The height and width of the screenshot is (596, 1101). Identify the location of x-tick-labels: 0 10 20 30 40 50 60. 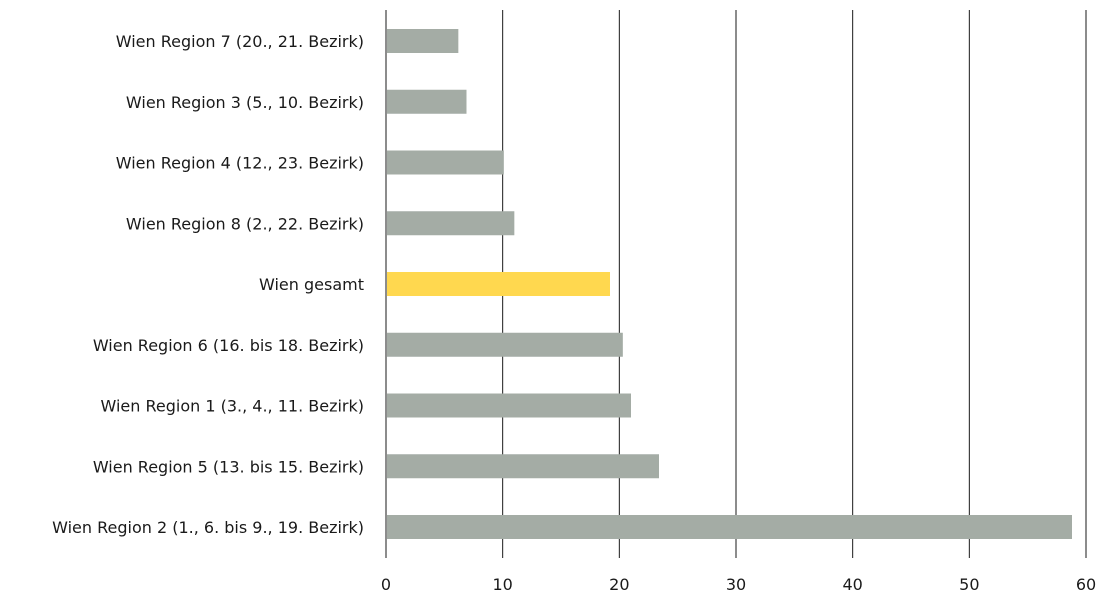
(738, 584).